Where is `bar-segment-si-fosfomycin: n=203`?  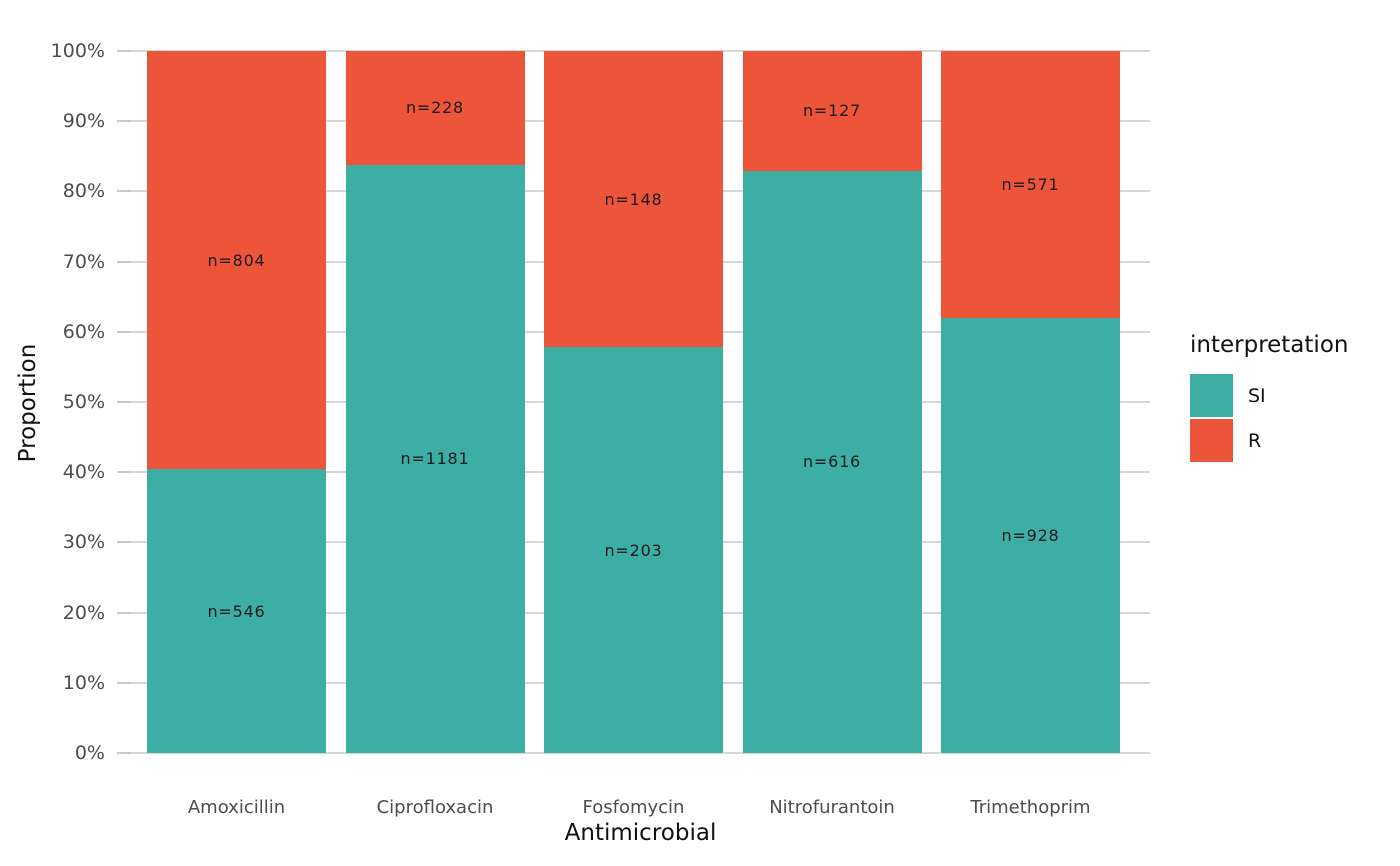
bar-segment-si-fosfomycin: n=203 is located at coordinates (633, 550).